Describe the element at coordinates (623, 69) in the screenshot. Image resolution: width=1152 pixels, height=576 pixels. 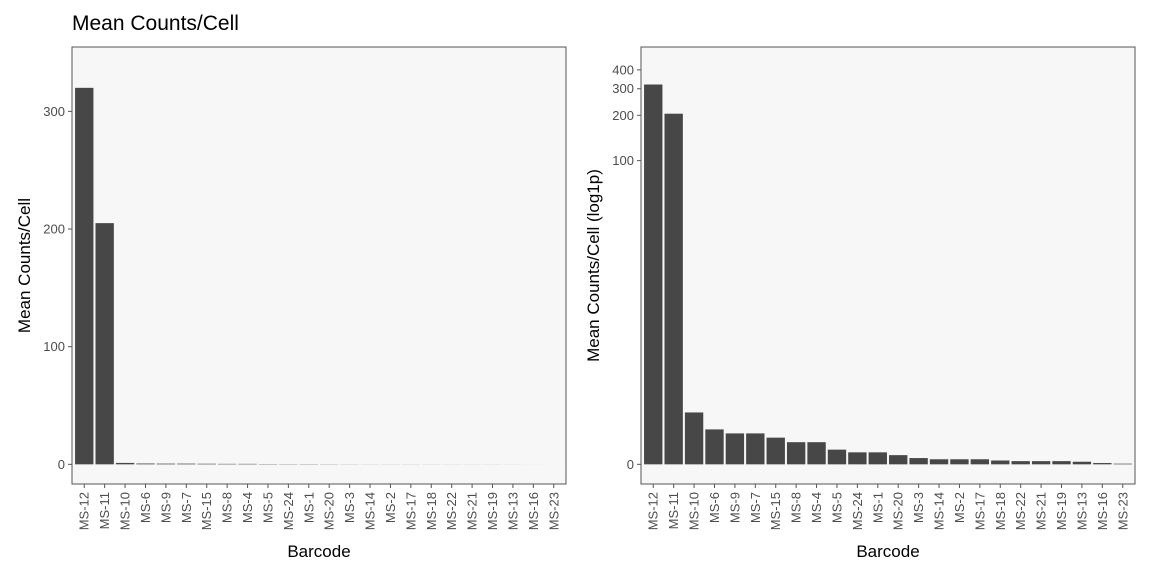
I see `y-tick-label: 400` at that location.